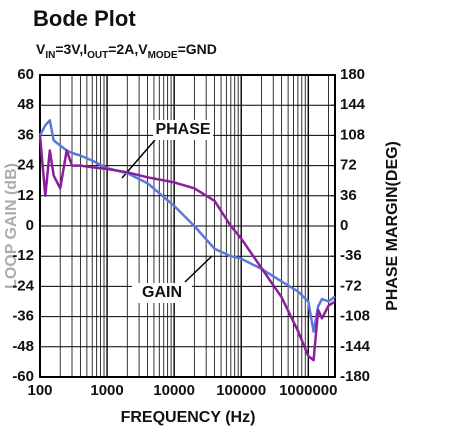  What do you see at coordinates (25, 195) in the screenshot?
I see `y-tick-label: 12` at bounding box center [25, 195].